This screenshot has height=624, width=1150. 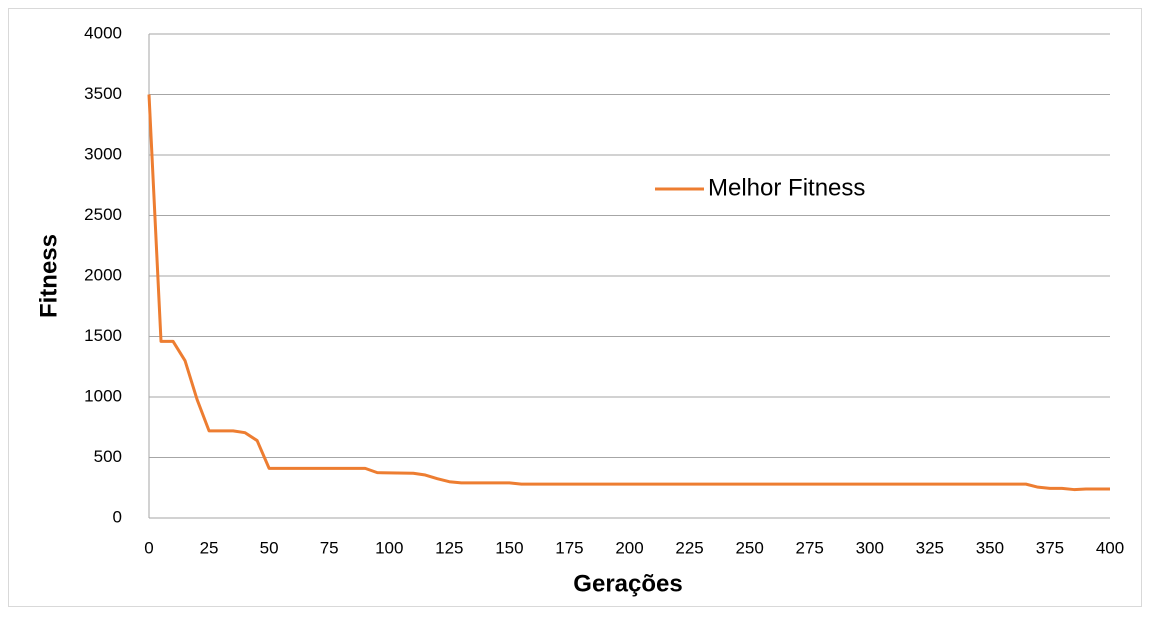 I want to click on x-tick-label: 100, so click(x=389, y=547).